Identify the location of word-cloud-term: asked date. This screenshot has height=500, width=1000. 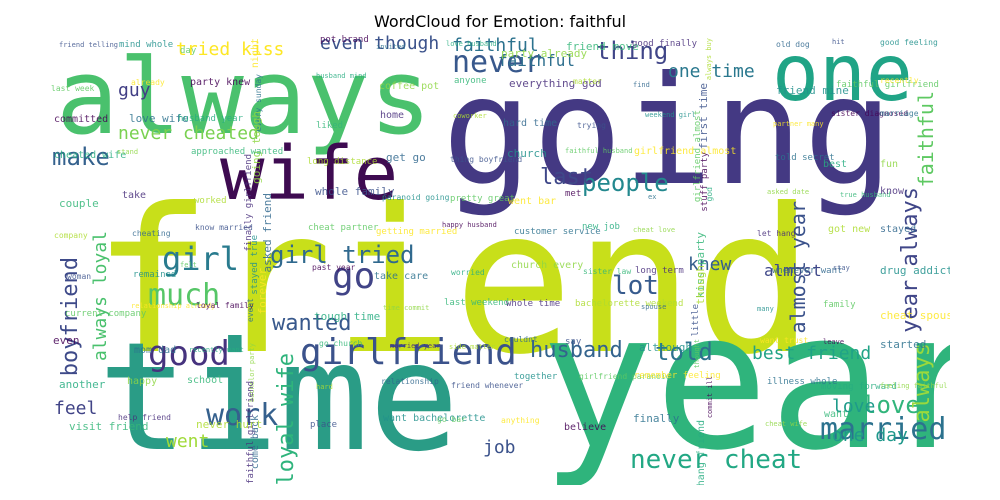
(788, 192).